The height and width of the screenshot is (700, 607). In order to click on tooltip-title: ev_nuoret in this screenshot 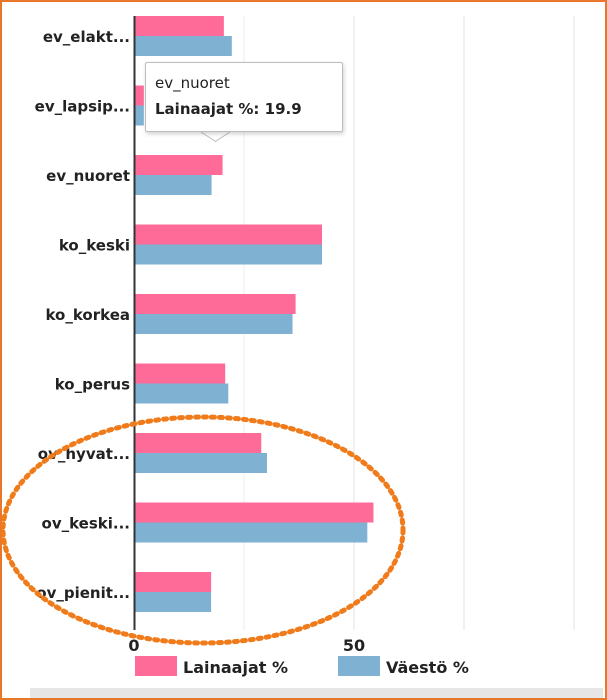, I will do `click(192, 83)`.